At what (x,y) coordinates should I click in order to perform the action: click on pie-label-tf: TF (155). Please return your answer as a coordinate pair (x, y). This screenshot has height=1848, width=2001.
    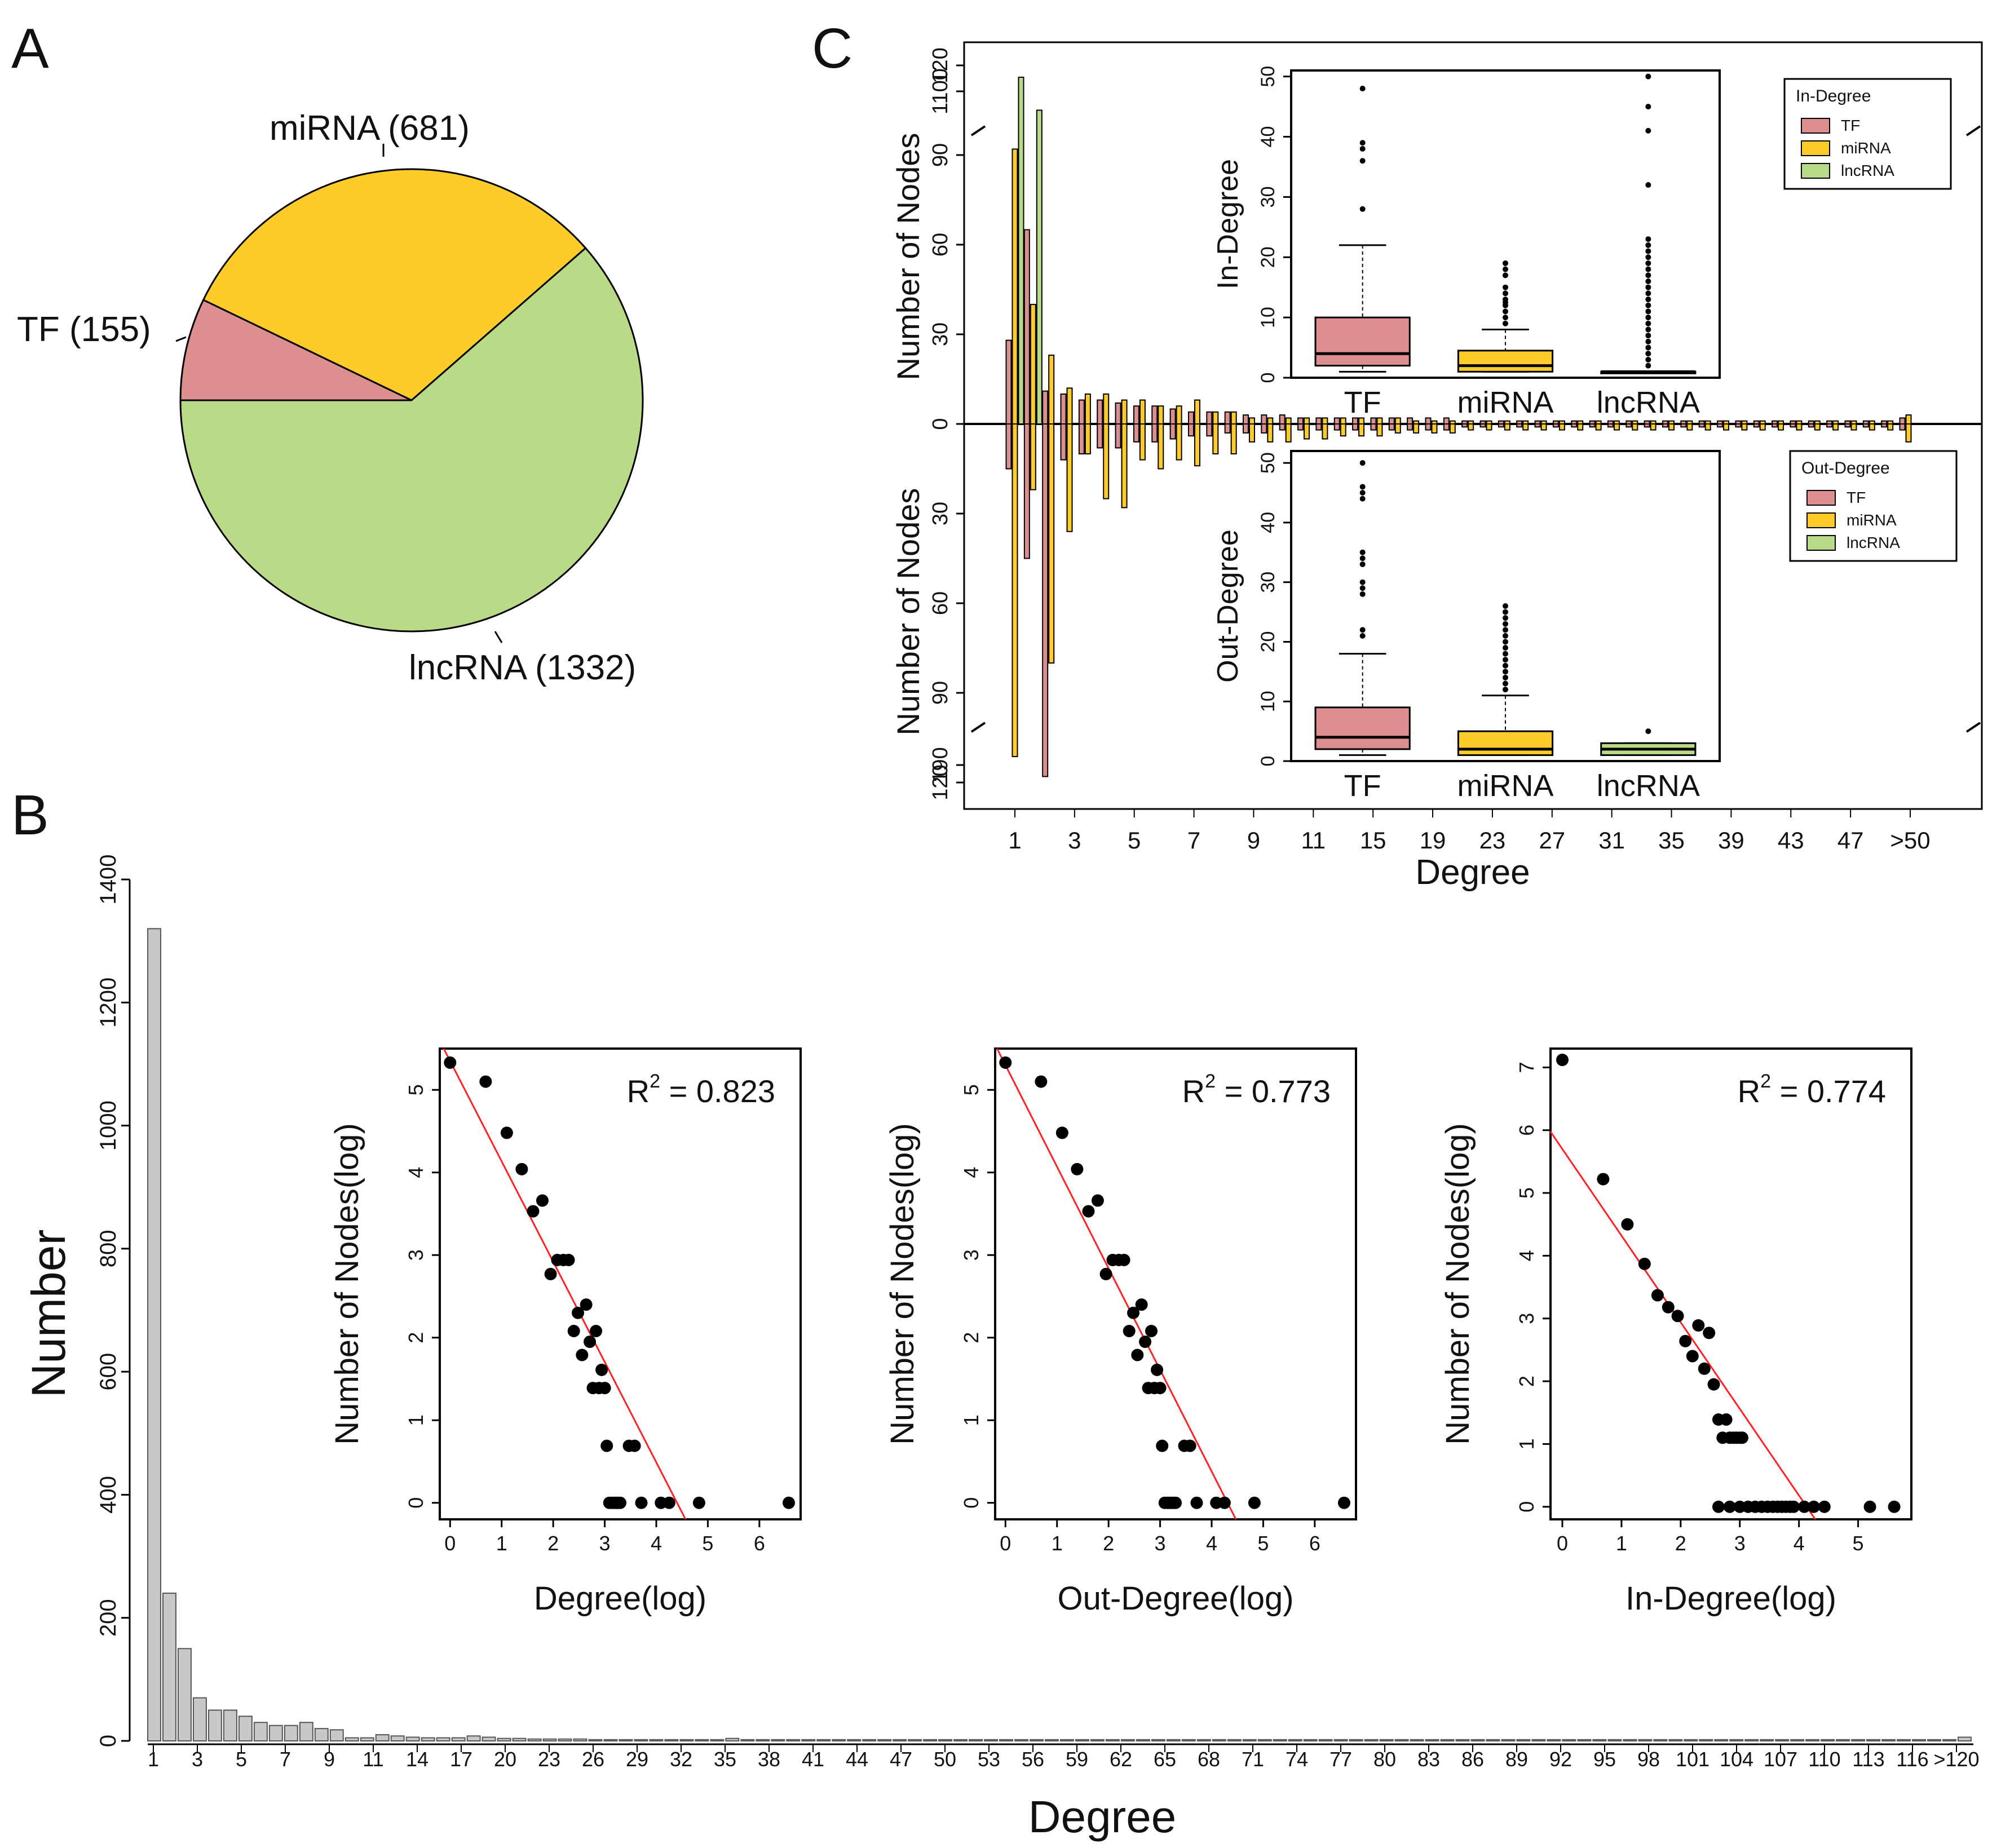
    Looking at the image, I should click on (84, 329).